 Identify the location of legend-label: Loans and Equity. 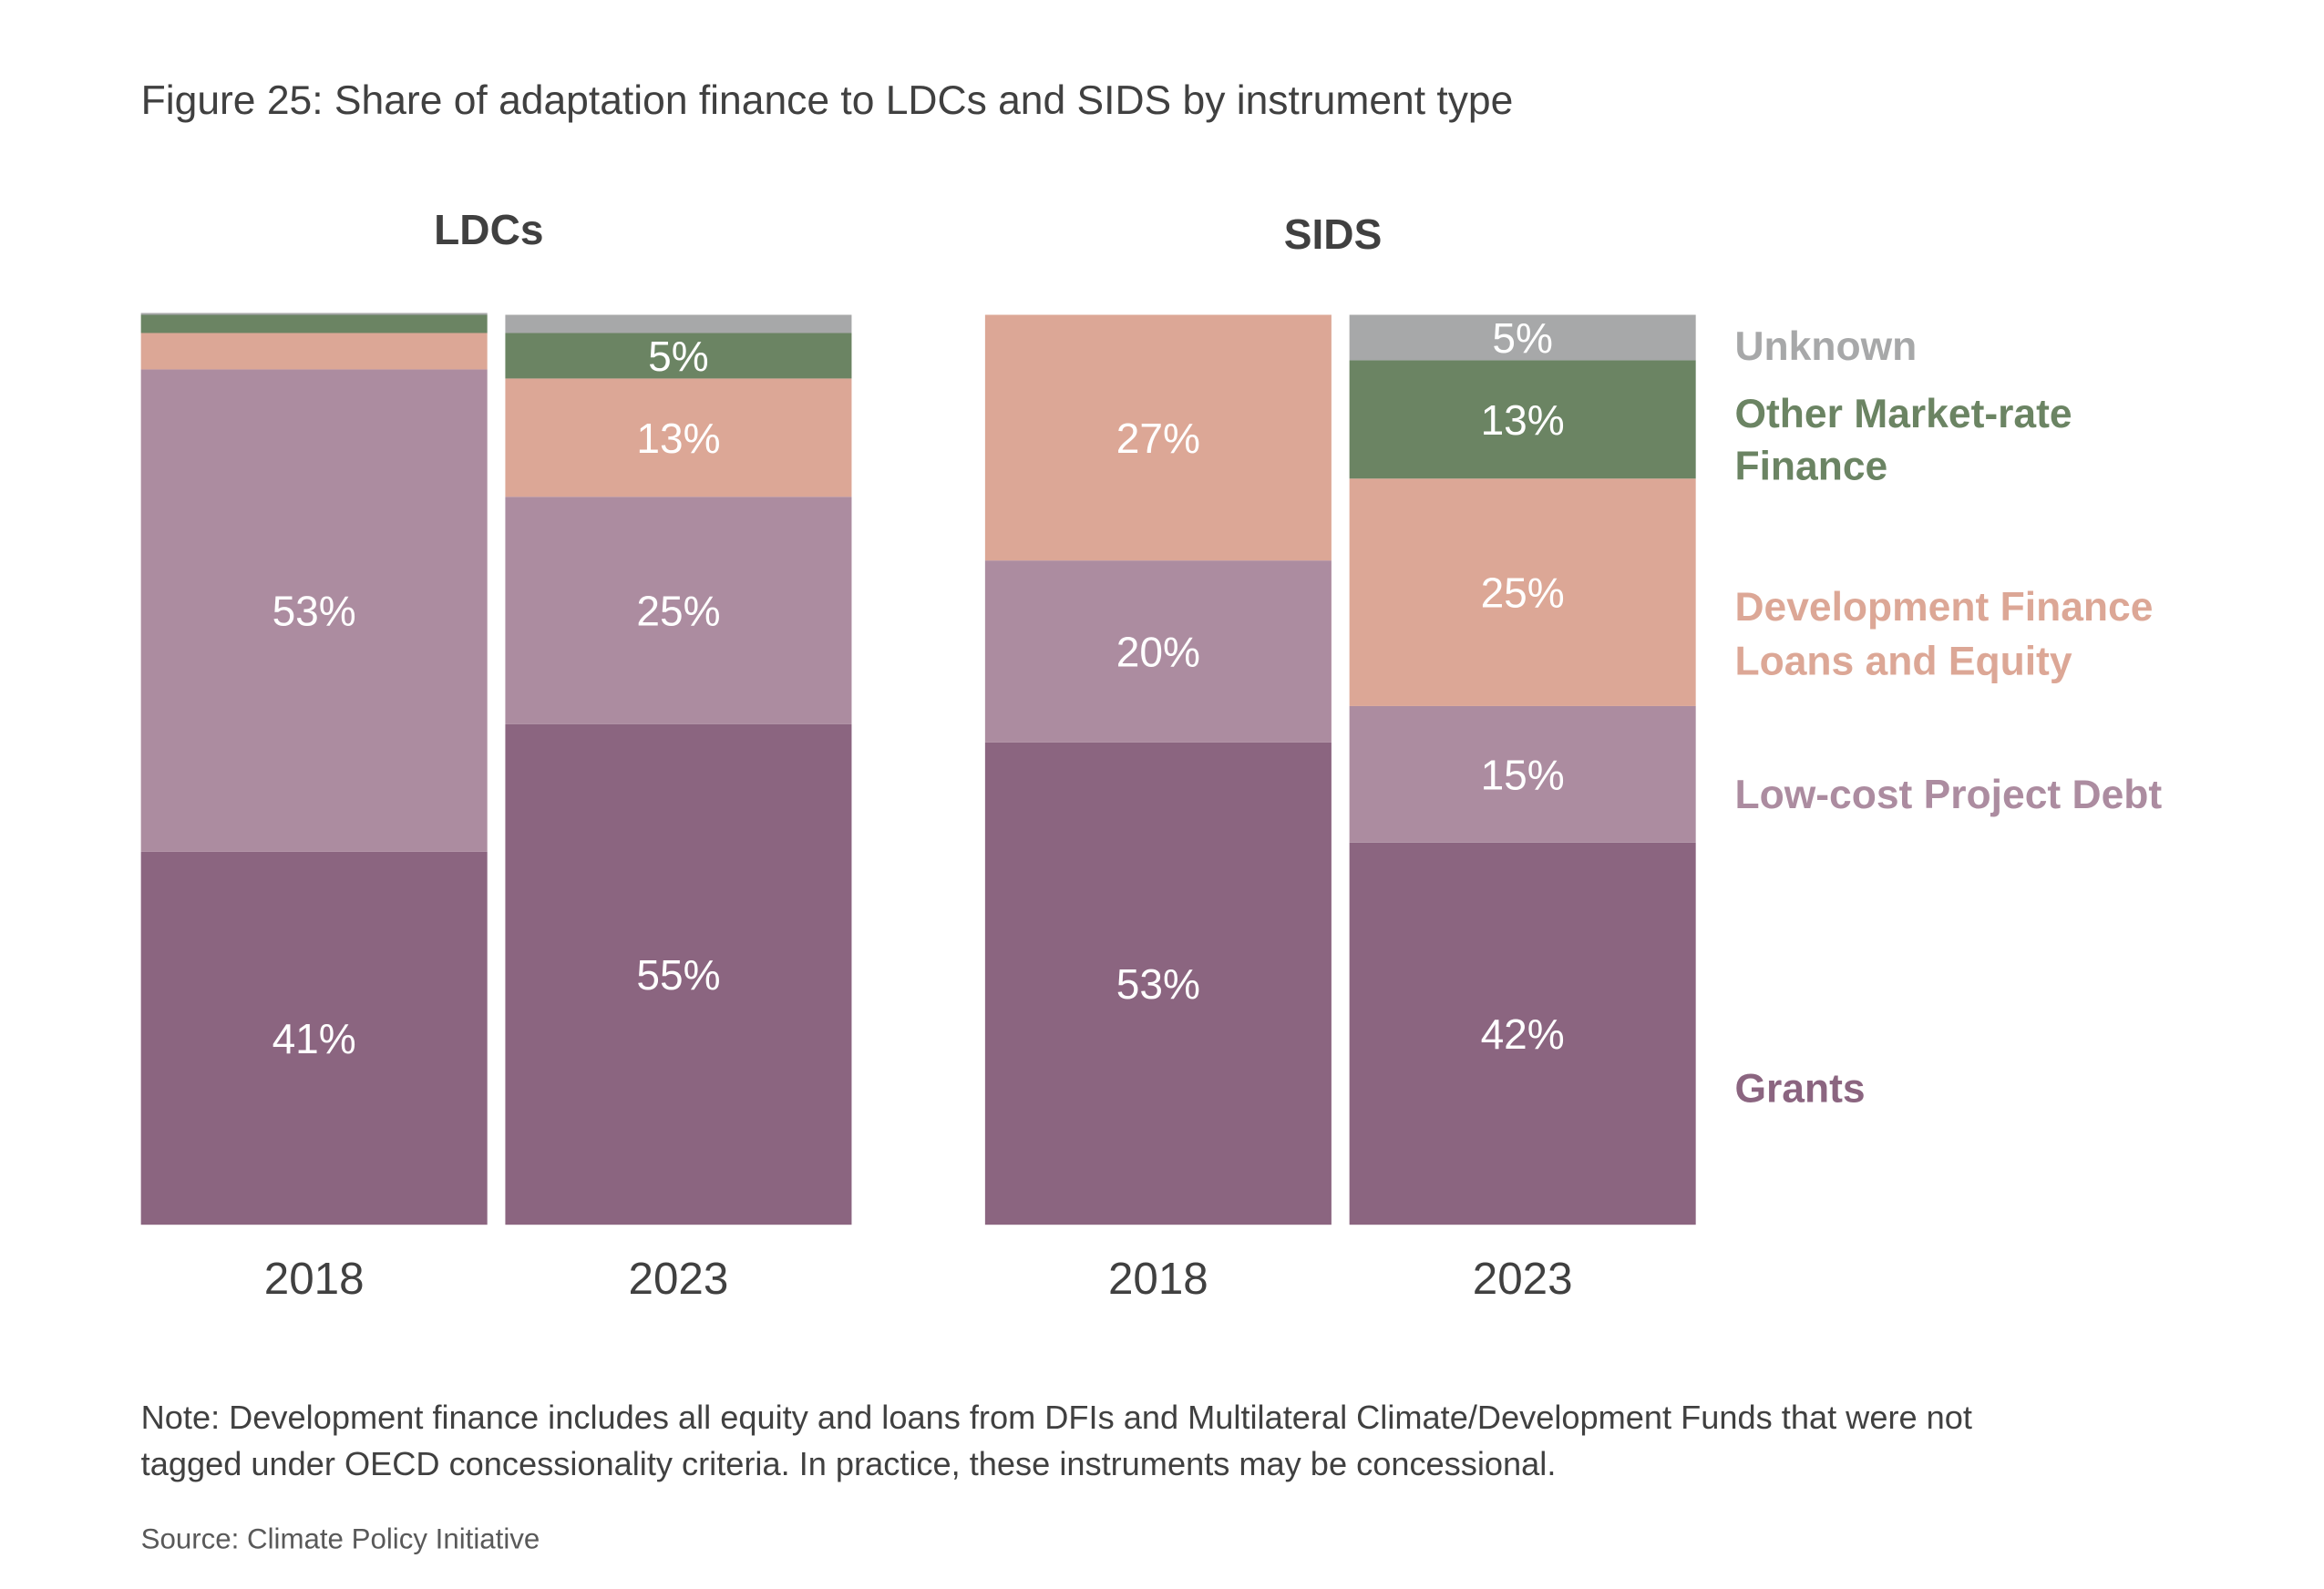
(1903, 661).